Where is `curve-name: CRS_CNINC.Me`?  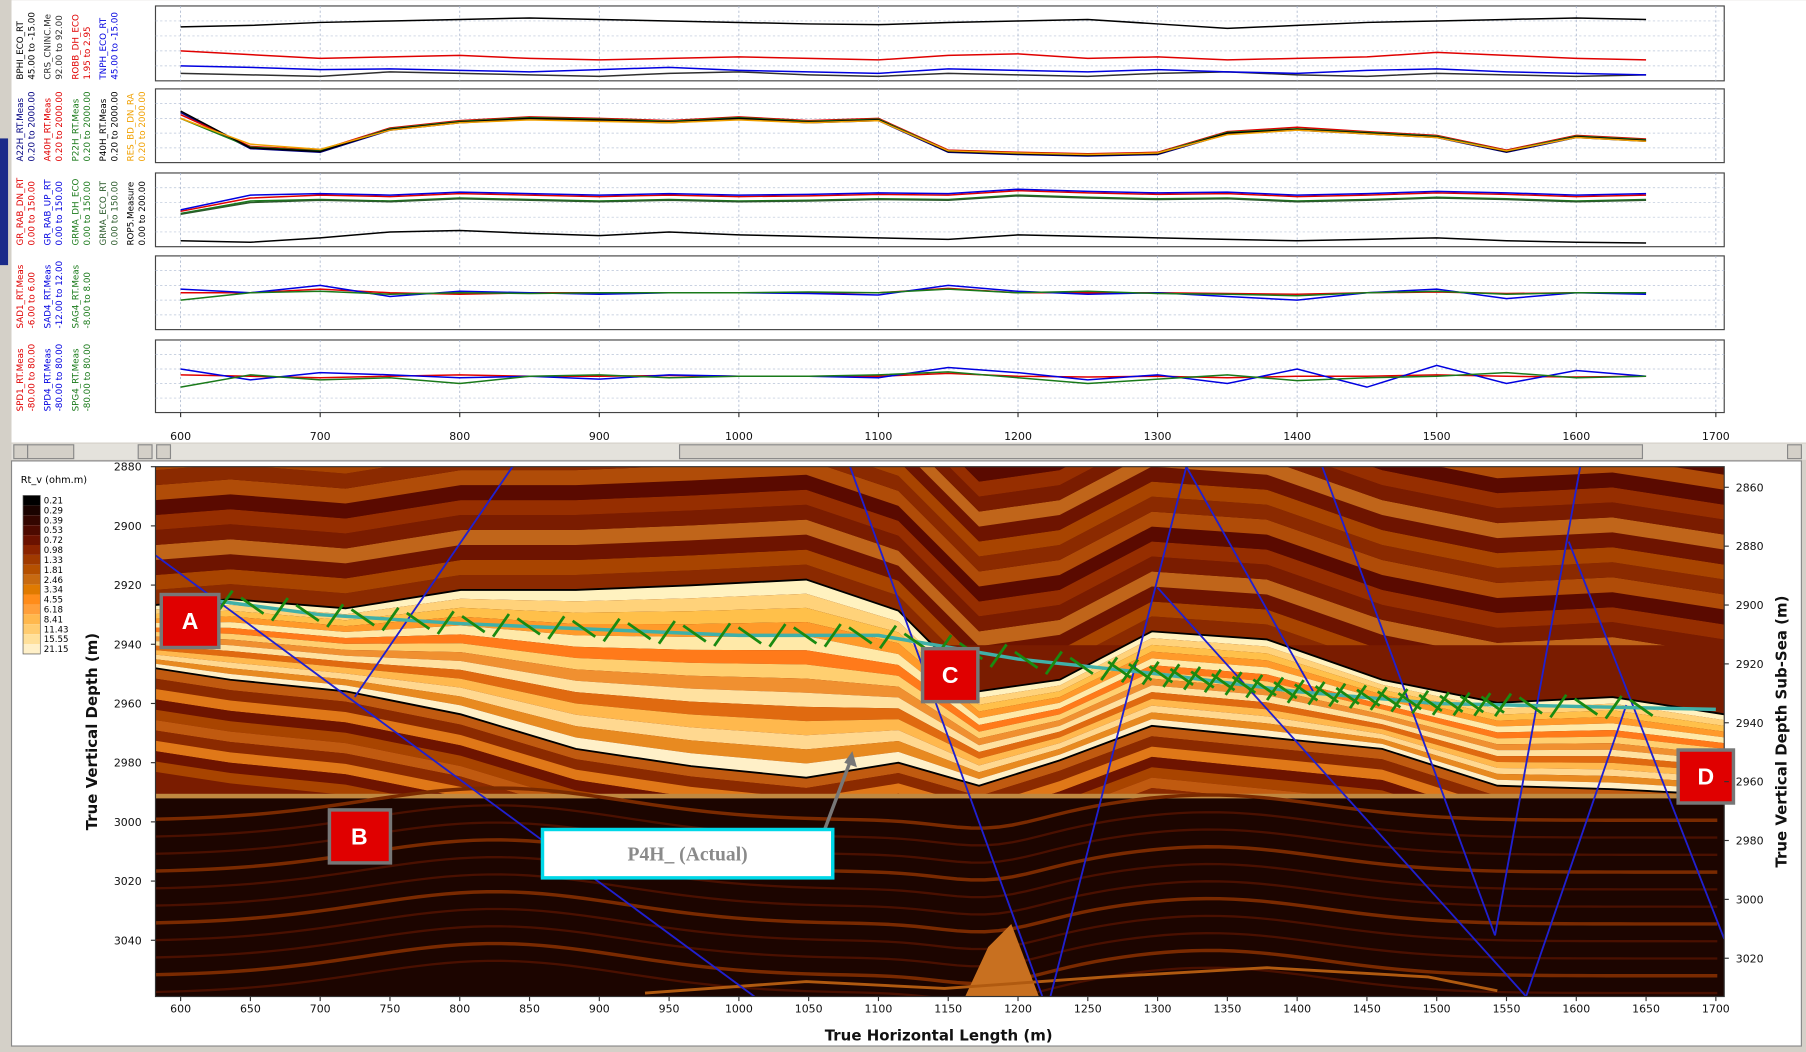 curve-name: CRS_CNINC.Me is located at coordinates (49, 47).